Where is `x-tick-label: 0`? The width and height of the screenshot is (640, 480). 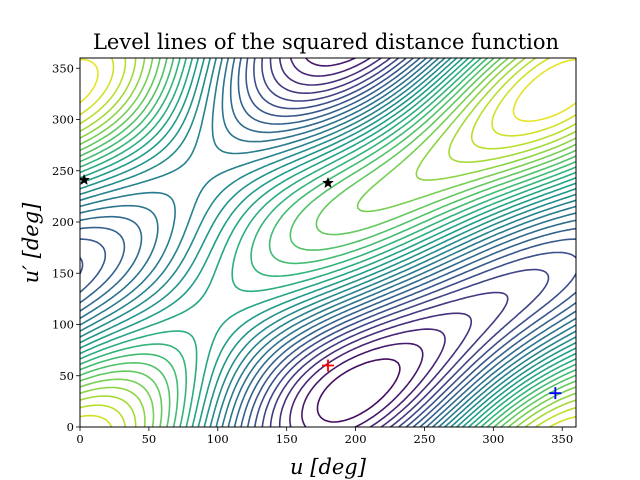 x-tick-label: 0 is located at coordinates (79, 439).